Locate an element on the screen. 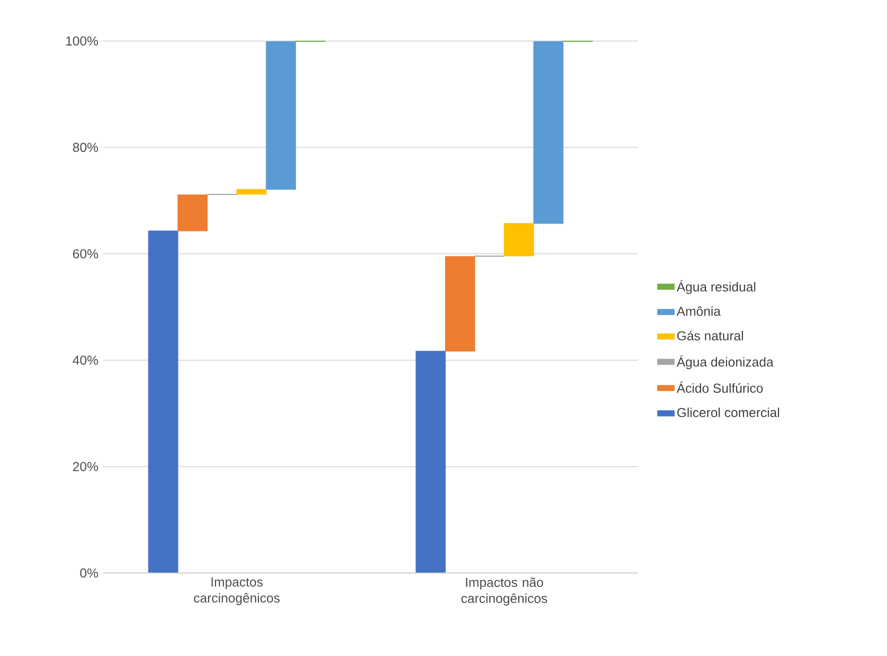 The image size is (887, 656). legend-label: Ácido Sulfúrico is located at coordinates (719, 387).